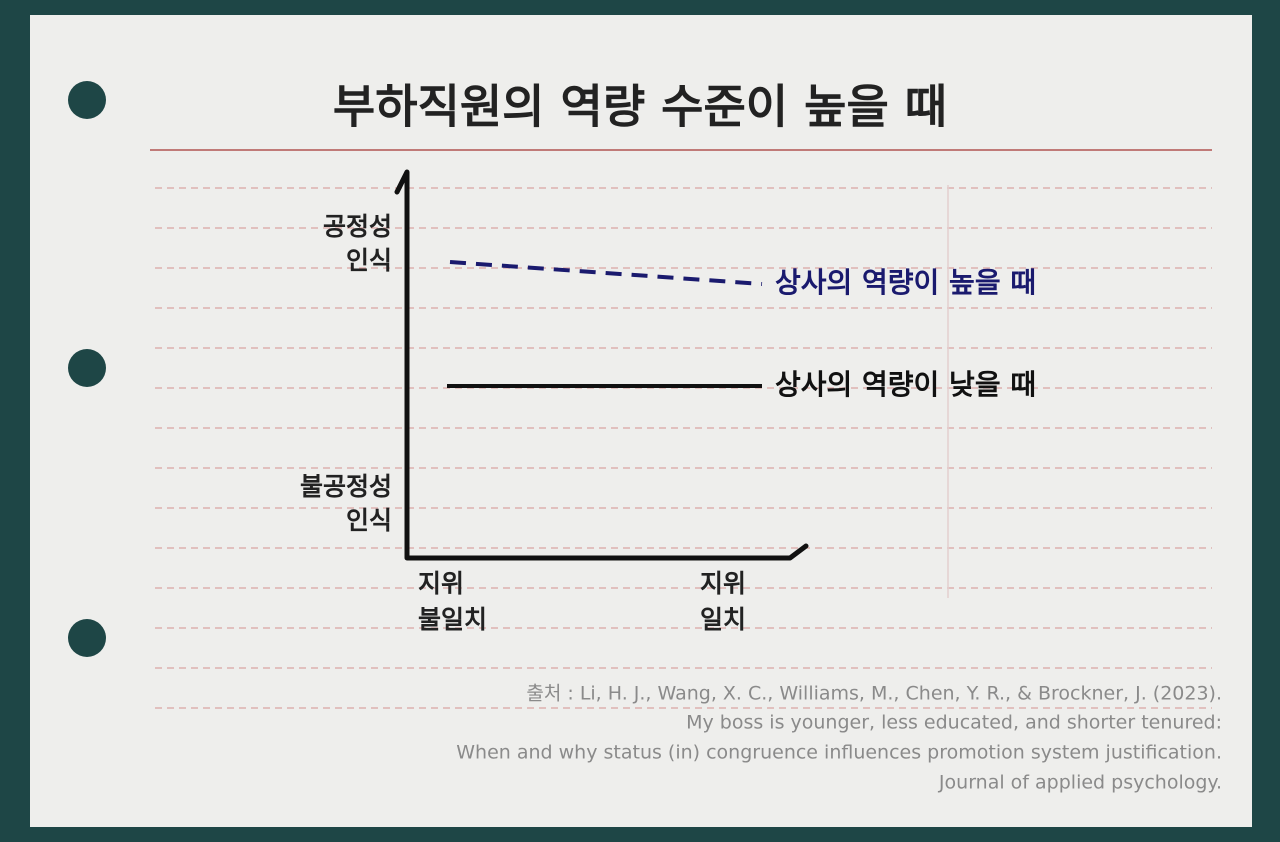  Describe the element at coordinates (905, 282) in the screenshot. I see `line-label: 상사의 역량이 높을 때` at that location.